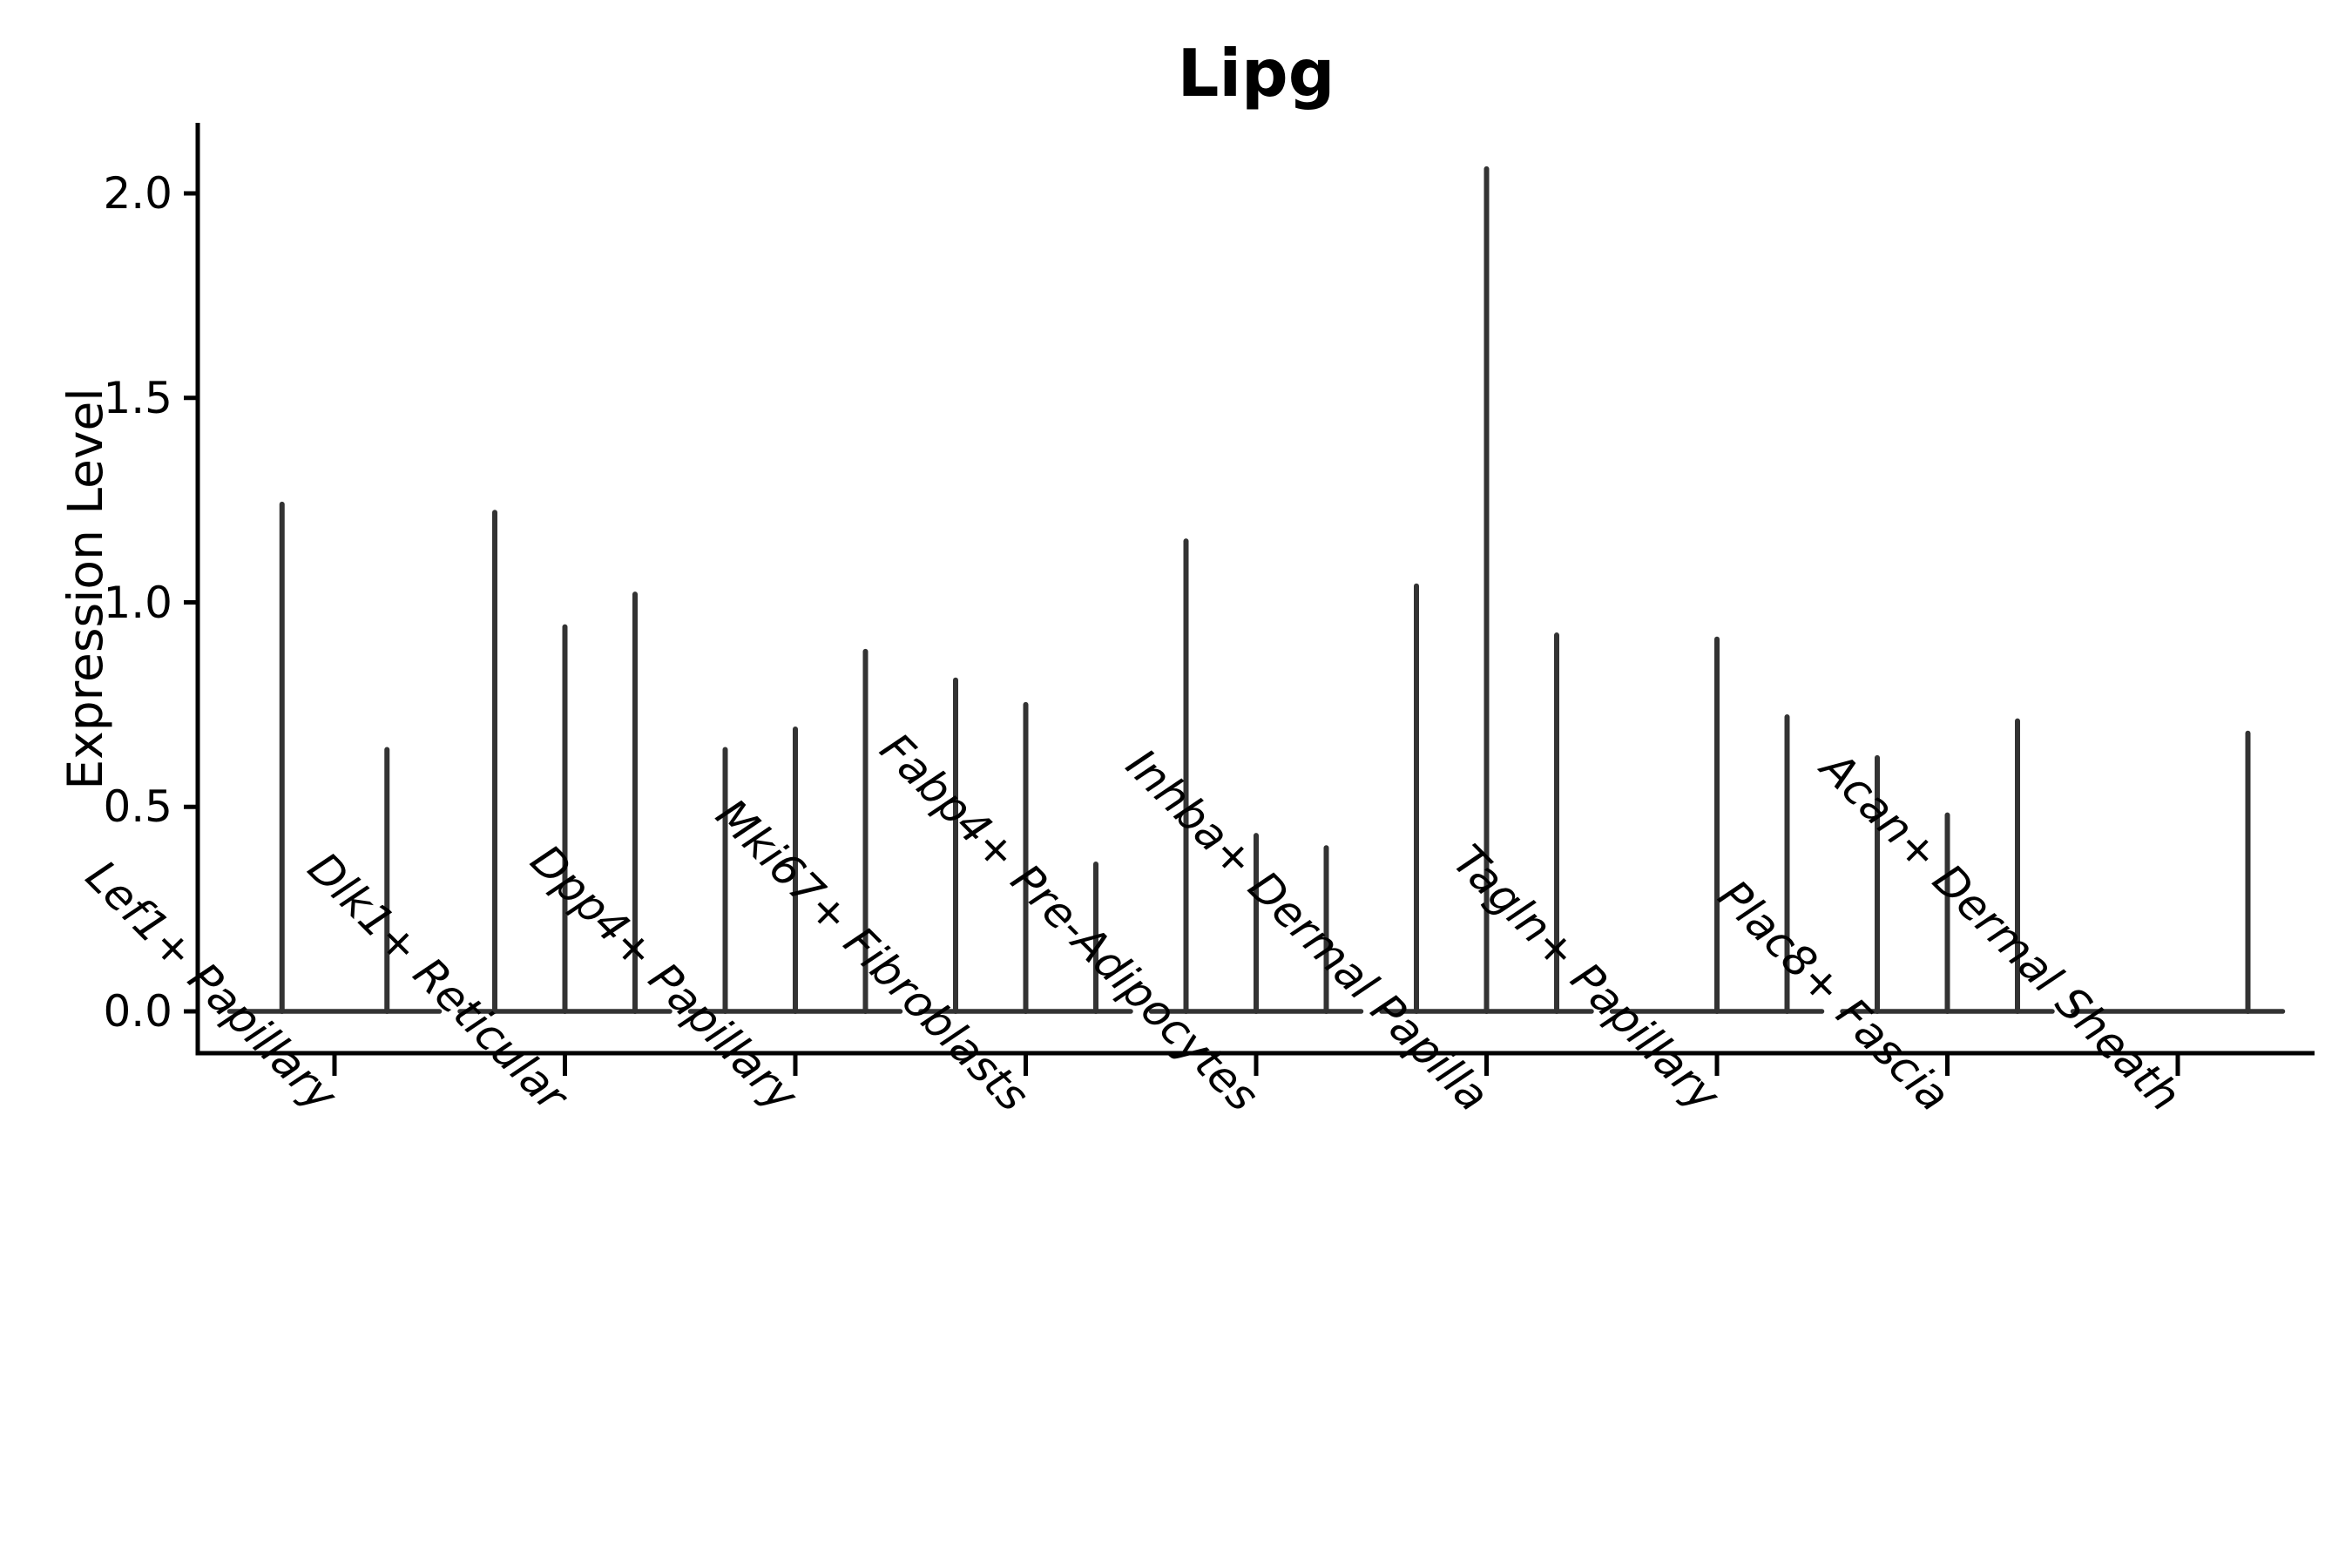 This screenshot has height=1568, width=2352. What do you see at coordinates (137, 193) in the screenshot?
I see `y-tick-label: 2.0` at bounding box center [137, 193].